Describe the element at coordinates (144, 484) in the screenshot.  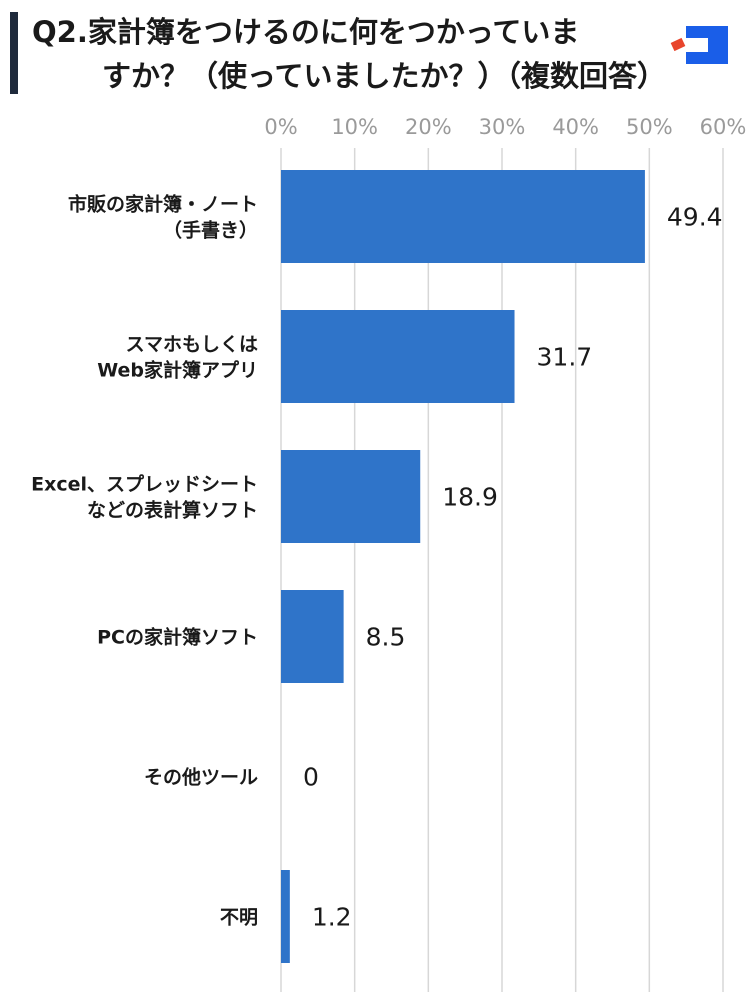
I see `category-label-line: Excel、スプレッドシート` at that location.